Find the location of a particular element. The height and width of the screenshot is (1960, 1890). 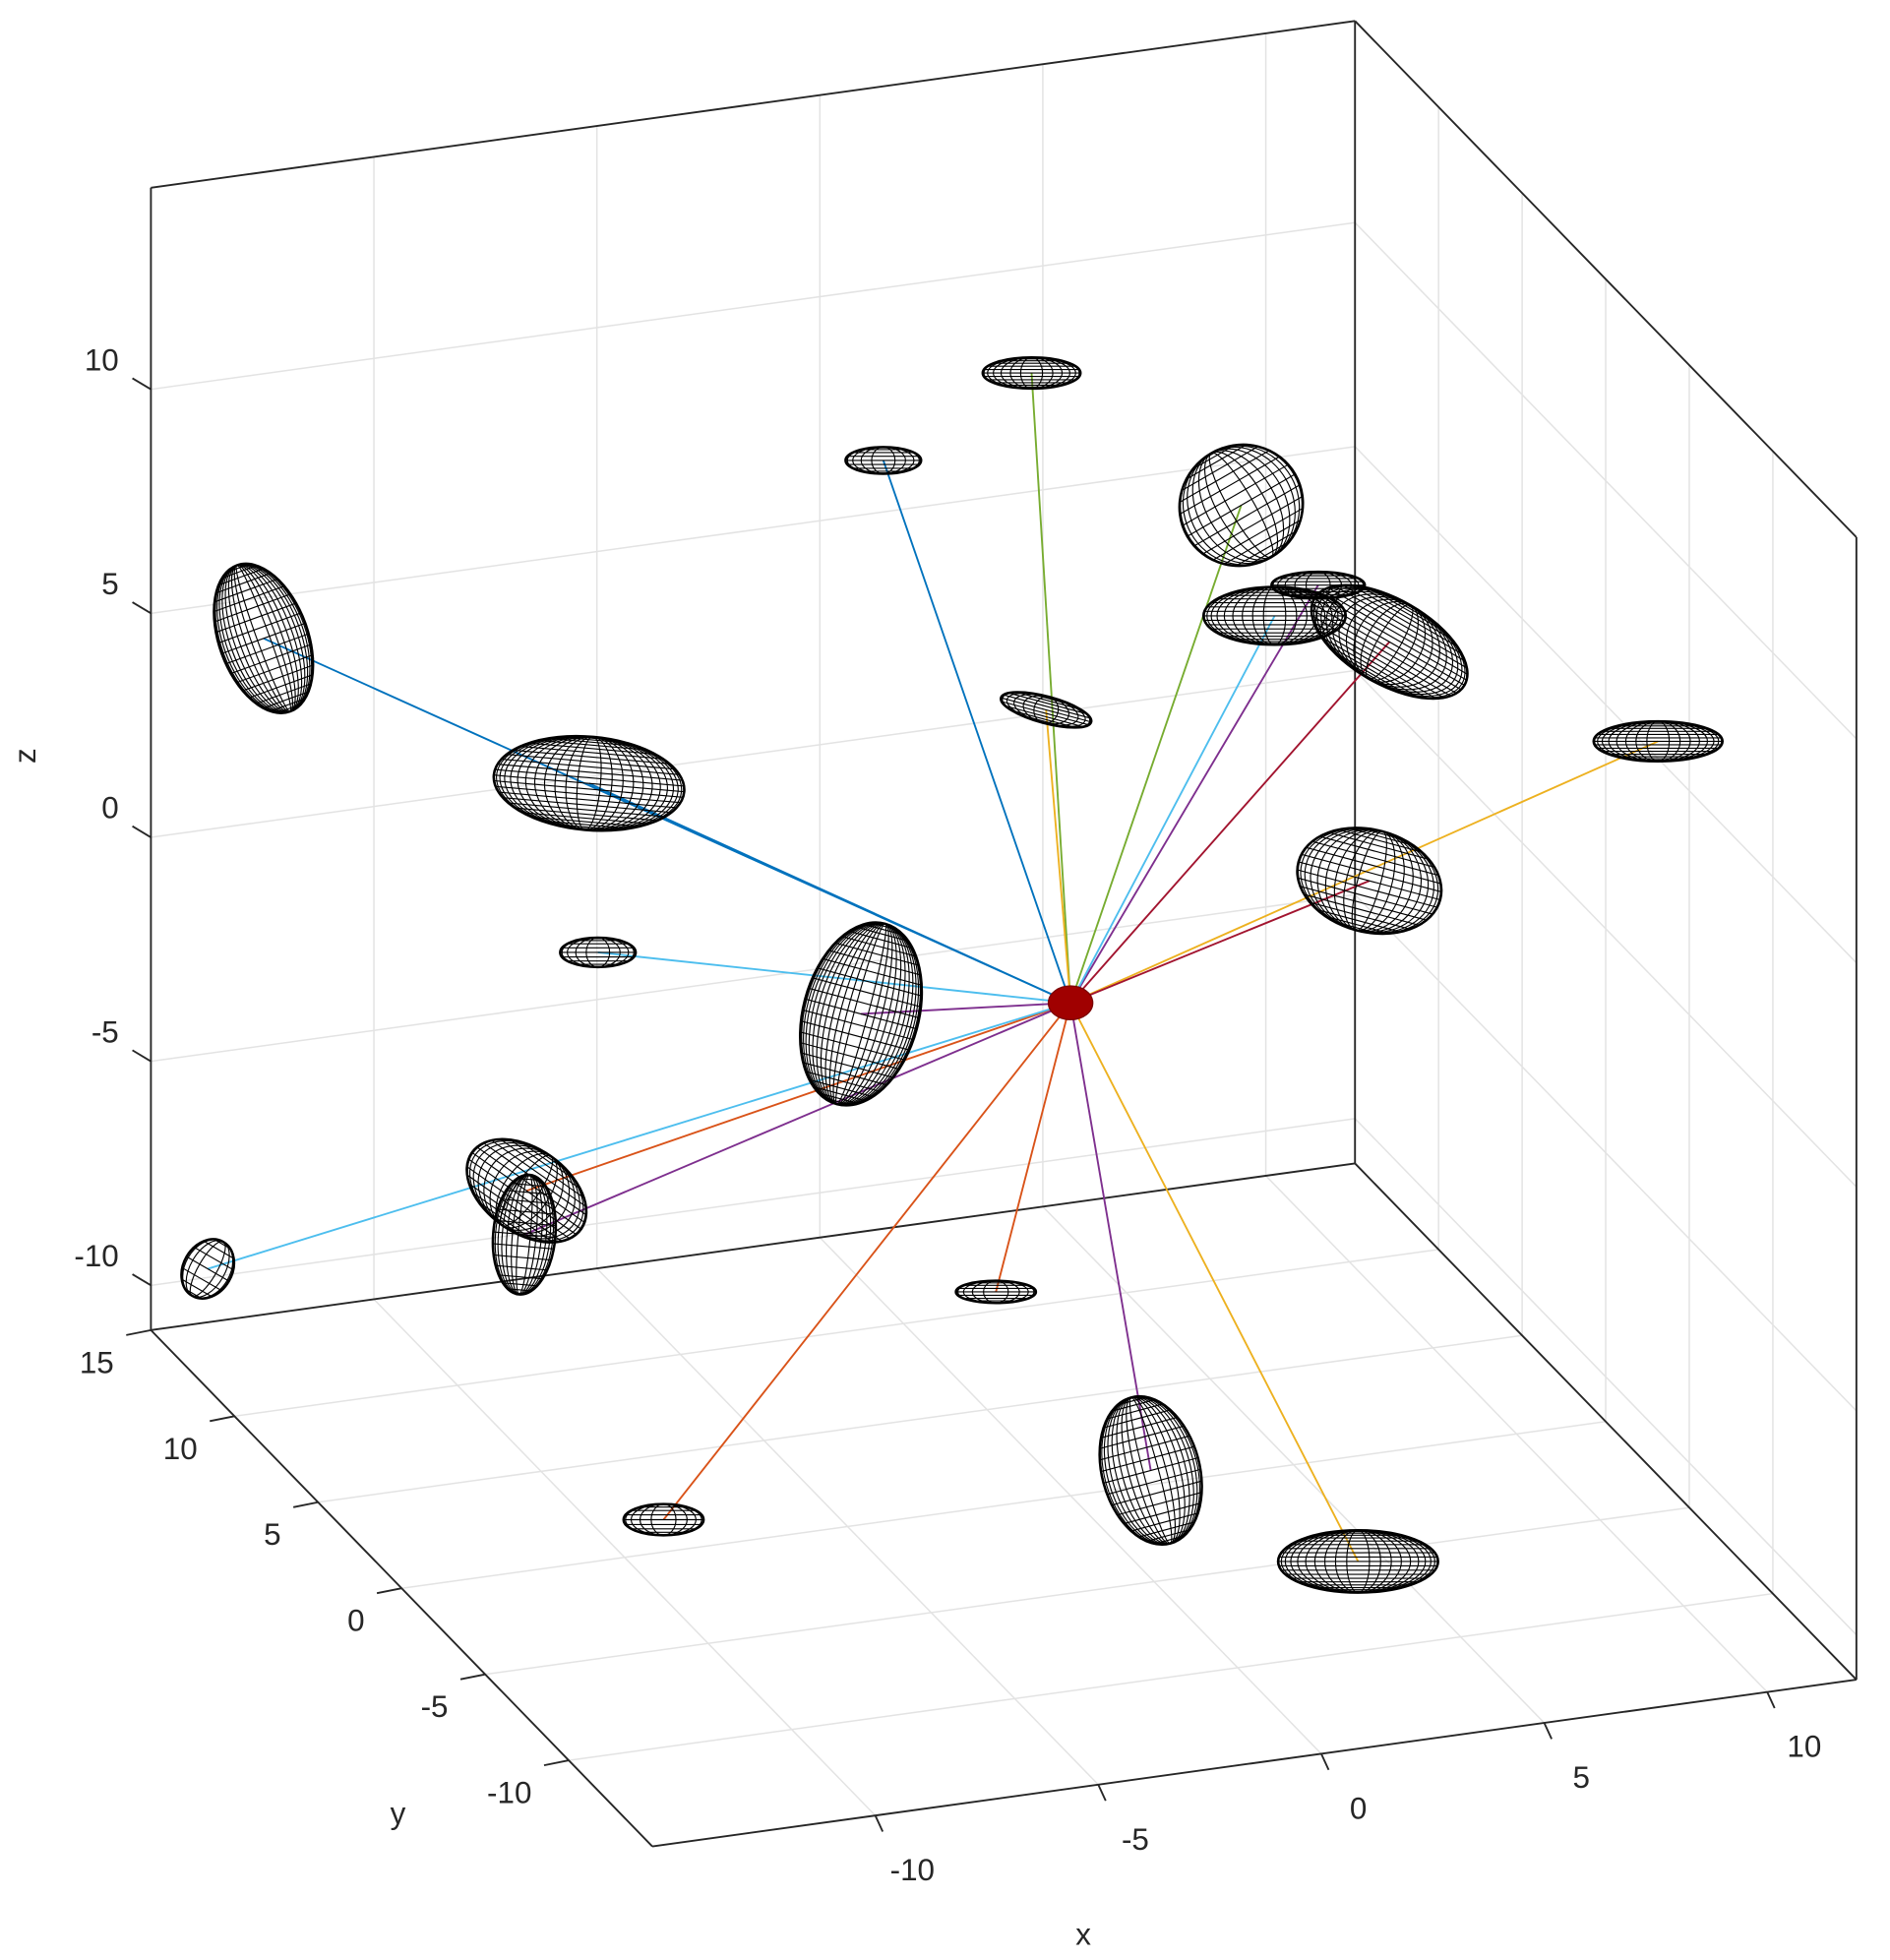

y-tick-label: -5 is located at coordinates (435, 1706).